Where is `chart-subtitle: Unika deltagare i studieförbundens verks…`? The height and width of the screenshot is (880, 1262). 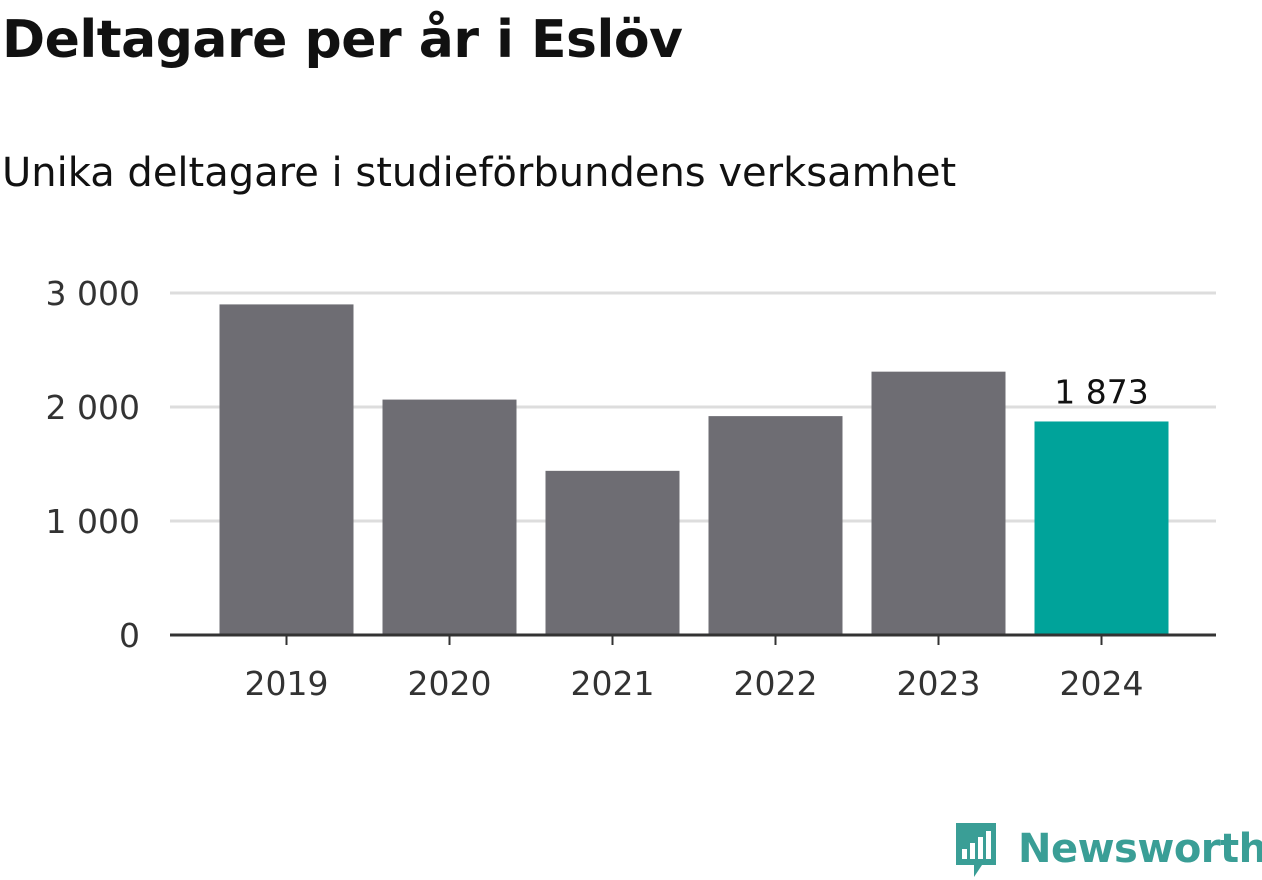 chart-subtitle: Unika deltagare i studieförbundens verks… is located at coordinates (479, 173).